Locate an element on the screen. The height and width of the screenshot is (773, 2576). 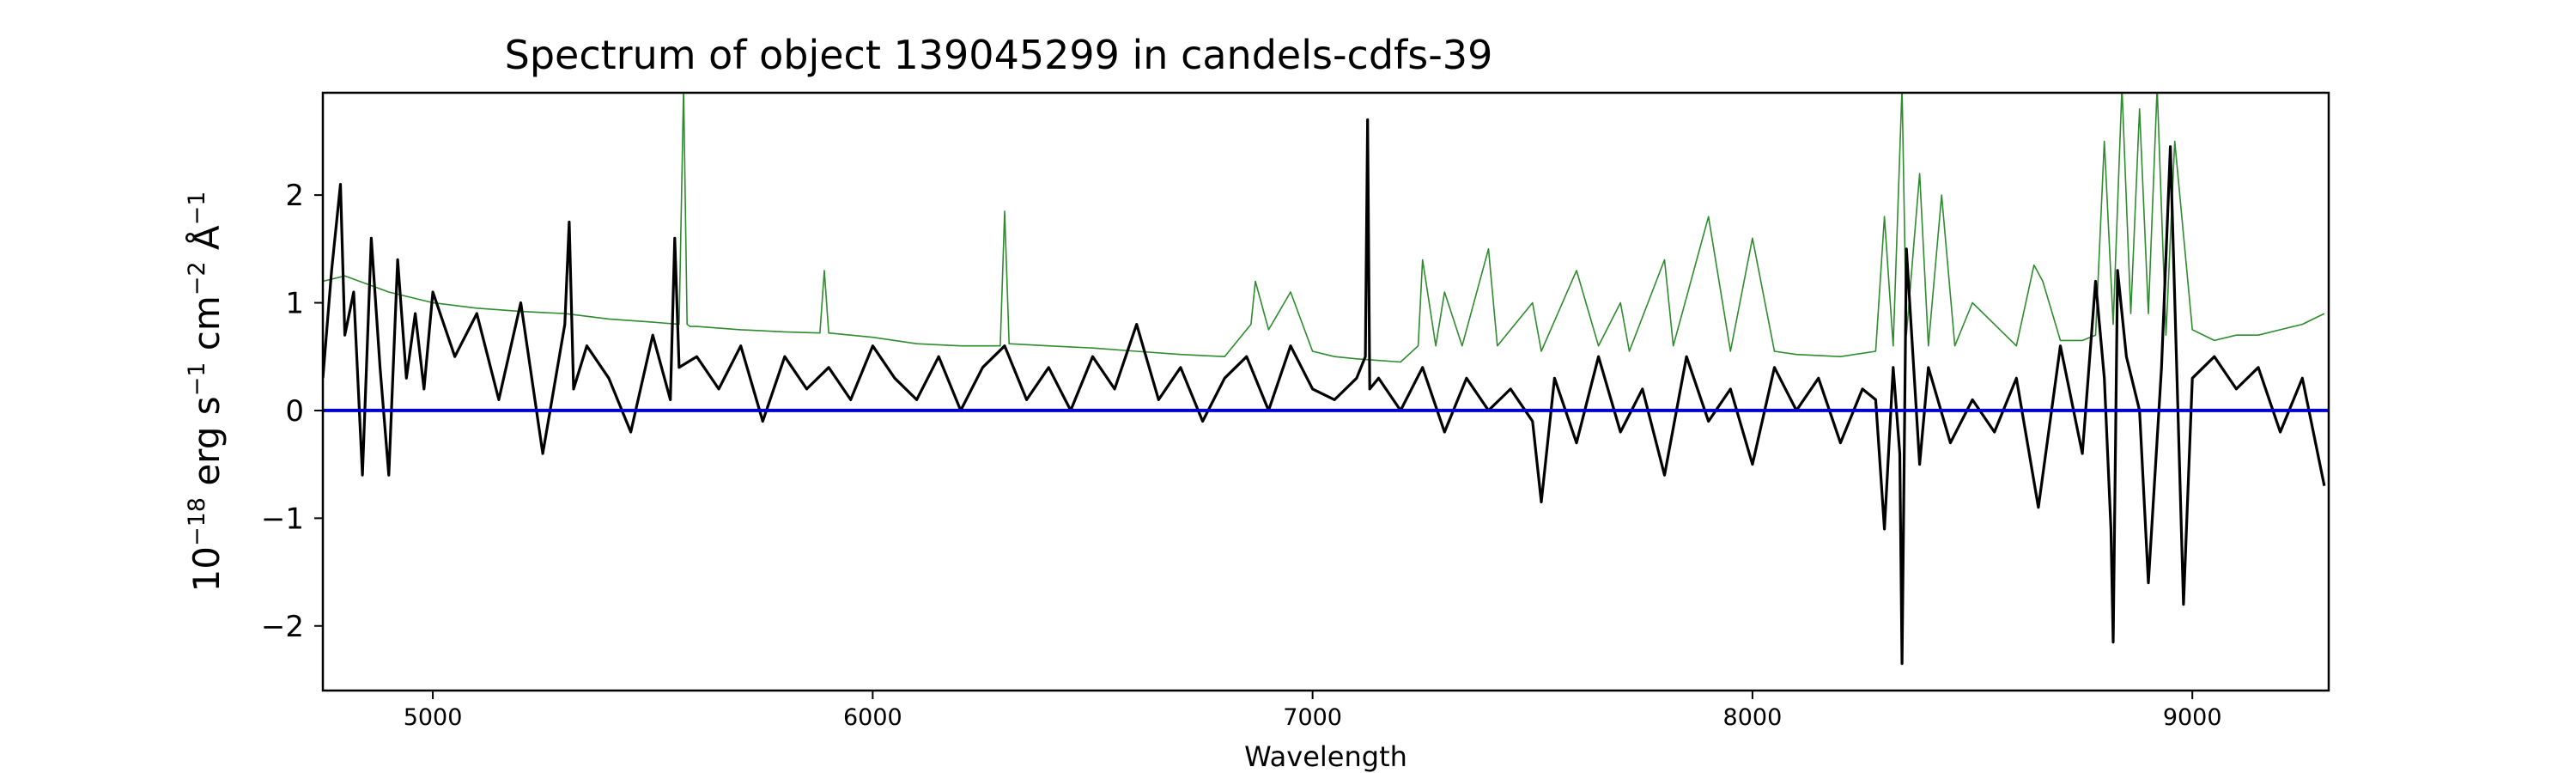
x-tick-label: 5000 is located at coordinates (433, 717).